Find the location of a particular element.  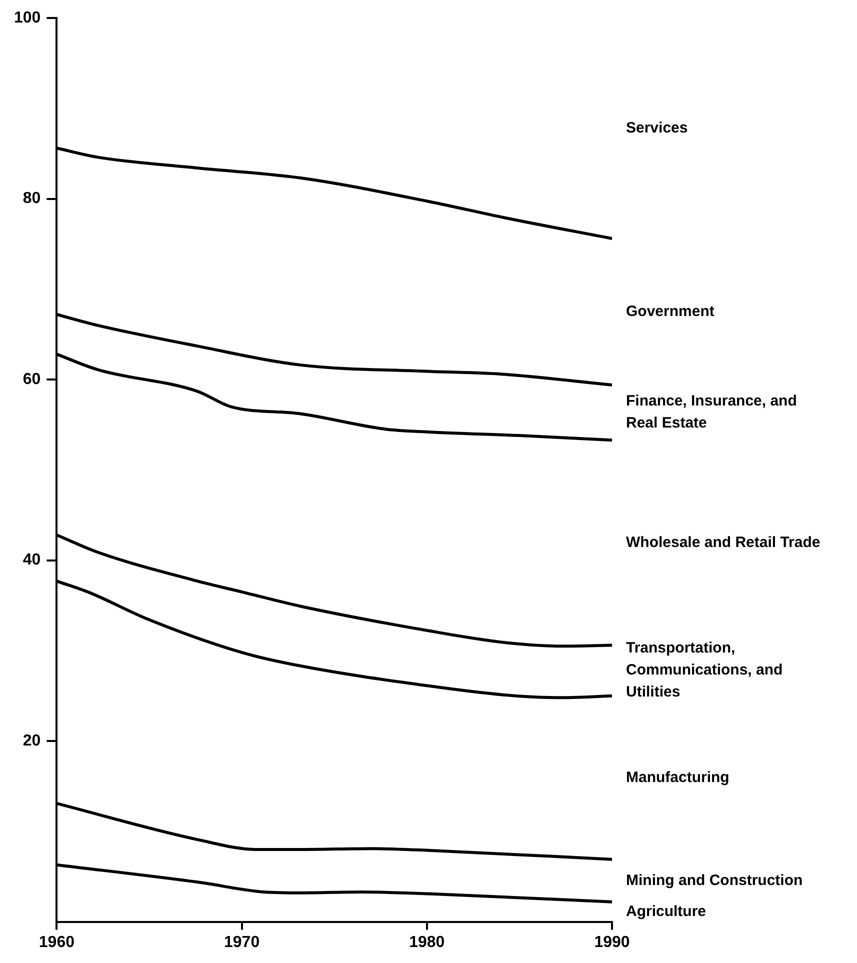

y-tick-label: 40 is located at coordinates (31, 560).